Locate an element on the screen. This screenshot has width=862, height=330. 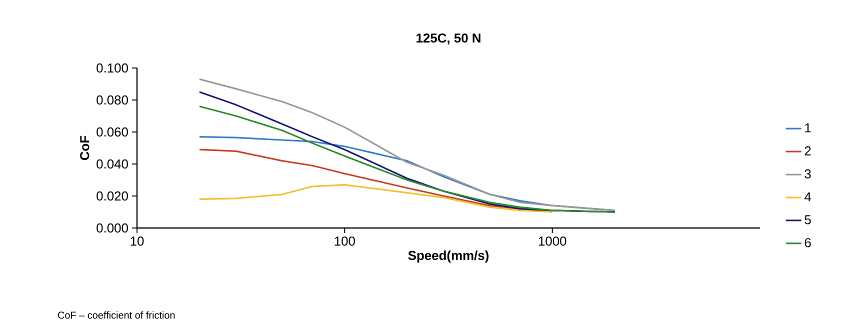
x-axis-title: Speed(mm/s) is located at coordinates (448, 256).